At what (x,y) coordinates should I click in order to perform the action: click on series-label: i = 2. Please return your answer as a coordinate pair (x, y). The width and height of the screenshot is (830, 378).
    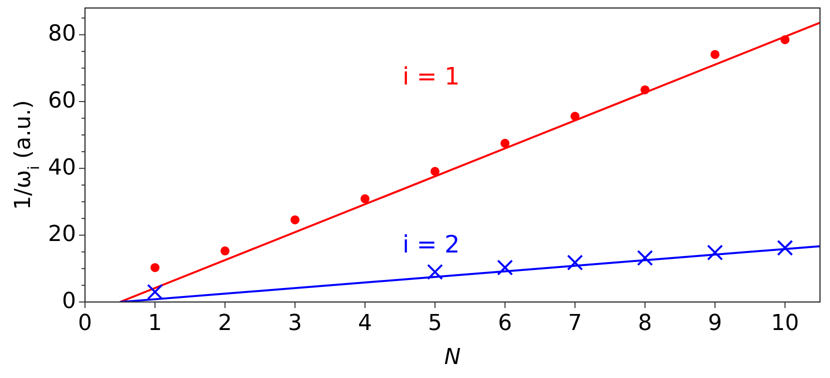
    Looking at the image, I should click on (431, 244).